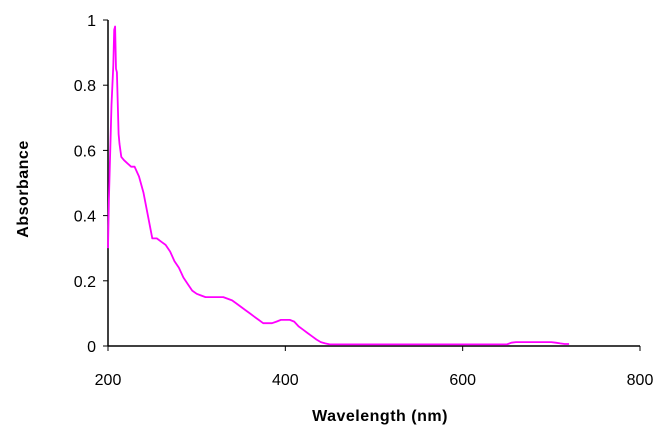 This screenshot has height=431, width=660. What do you see at coordinates (23, 188) in the screenshot?
I see `y-axis-title: Absorbance` at bounding box center [23, 188].